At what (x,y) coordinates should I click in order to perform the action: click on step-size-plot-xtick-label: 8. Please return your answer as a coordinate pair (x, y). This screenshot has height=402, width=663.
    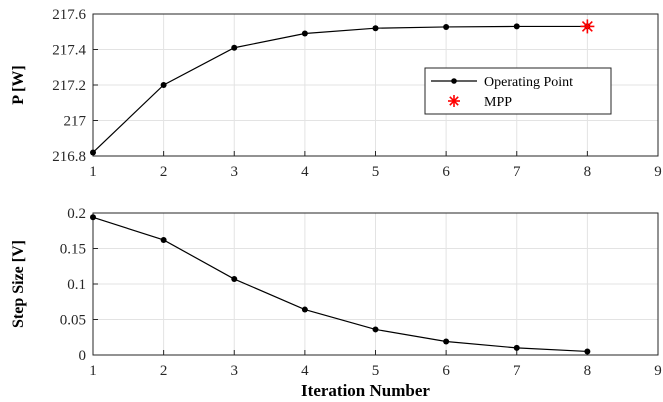
    Looking at the image, I should click on (588, 371).